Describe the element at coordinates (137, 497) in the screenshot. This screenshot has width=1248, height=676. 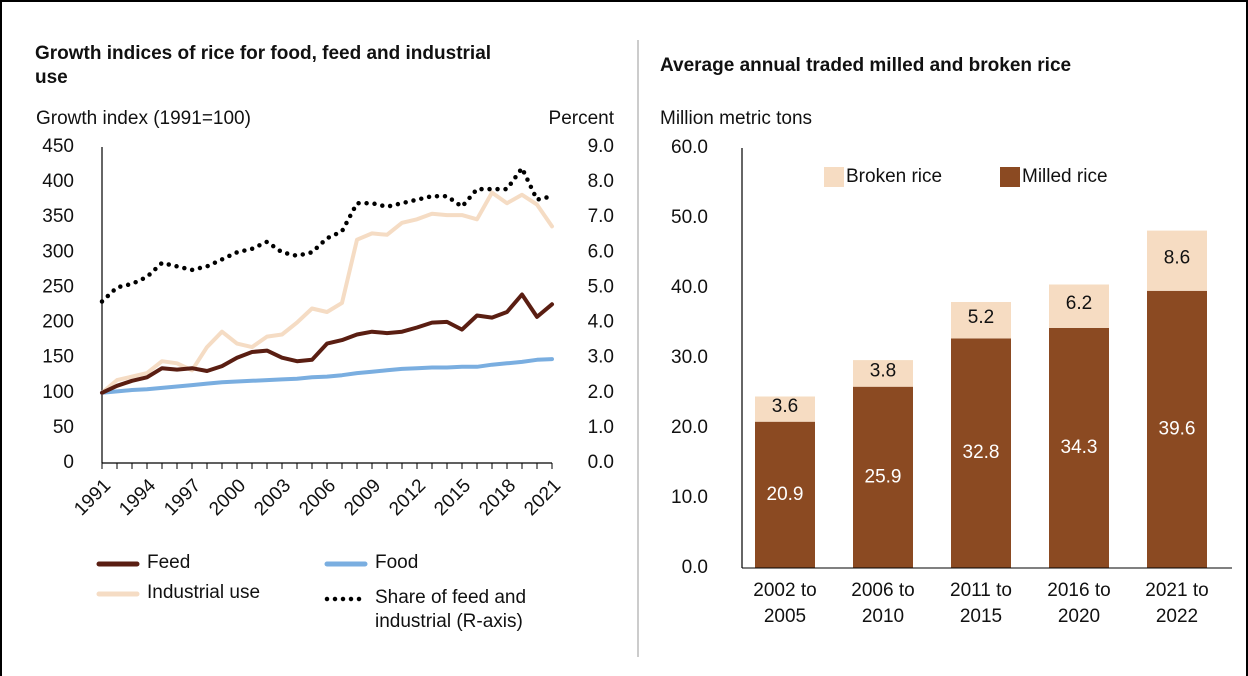
I see `x-tick-label: 1994` at that location.